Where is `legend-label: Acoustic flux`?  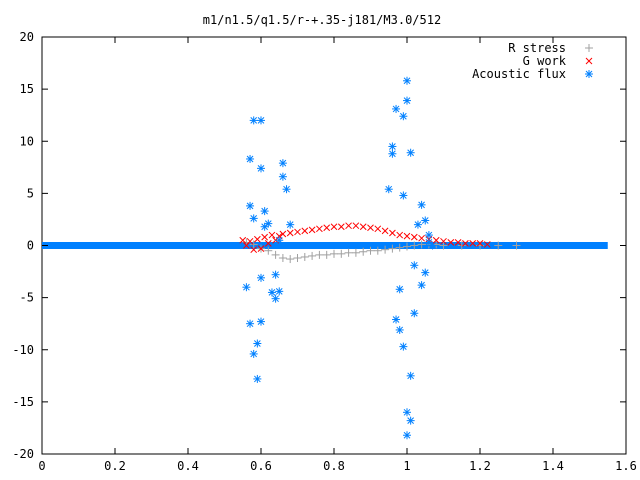
legend-label: Acoustic flux is located at coordinates (519, 74).